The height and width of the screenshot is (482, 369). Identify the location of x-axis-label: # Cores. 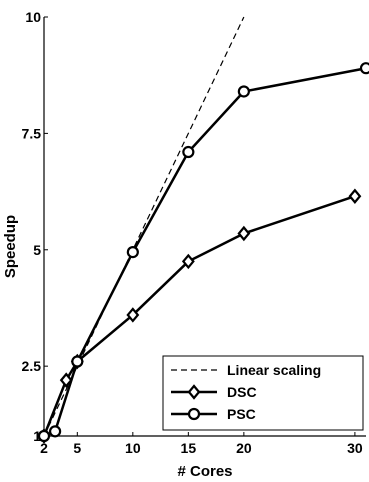
(204, 471).